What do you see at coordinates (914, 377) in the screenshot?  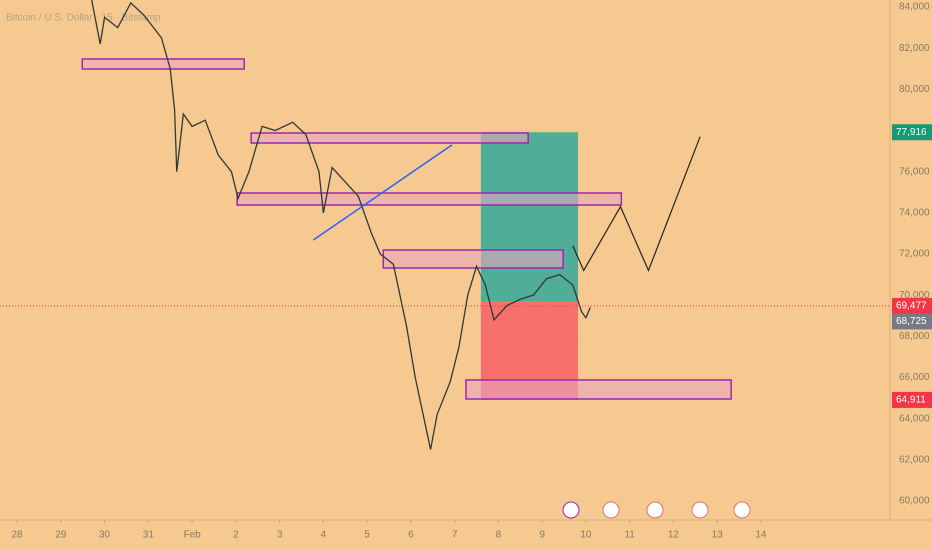 I see `y-tick-label: 66,000` at bounding box center [914, 377].